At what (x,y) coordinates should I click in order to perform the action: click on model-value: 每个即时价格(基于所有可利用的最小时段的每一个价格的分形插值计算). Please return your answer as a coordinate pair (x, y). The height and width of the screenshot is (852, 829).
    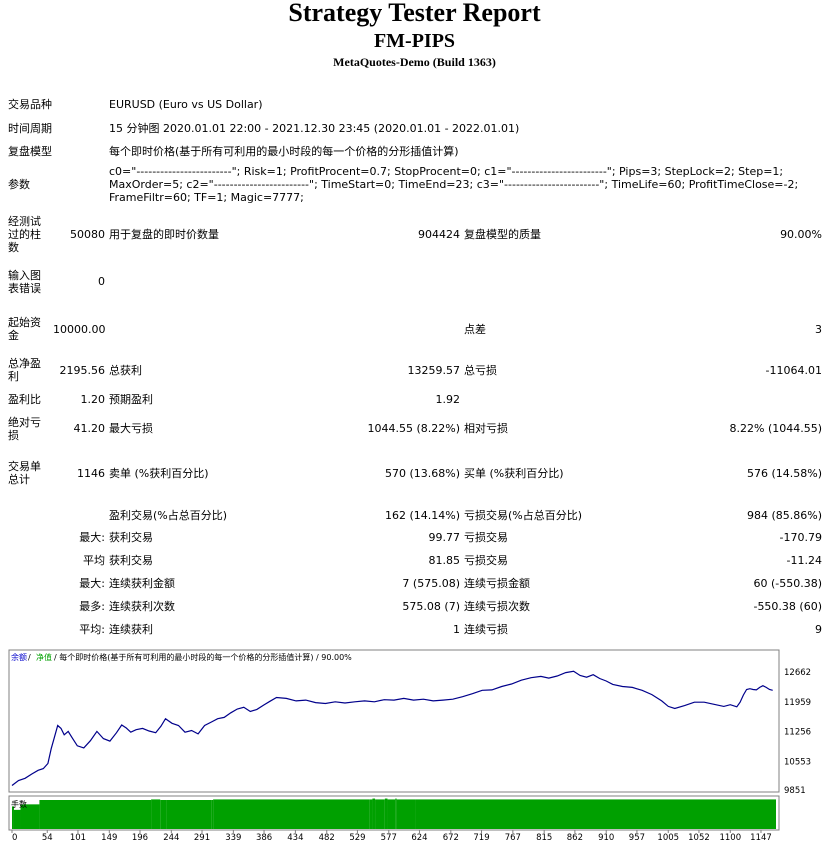
    Looking at the image, I should click on (284, 151).